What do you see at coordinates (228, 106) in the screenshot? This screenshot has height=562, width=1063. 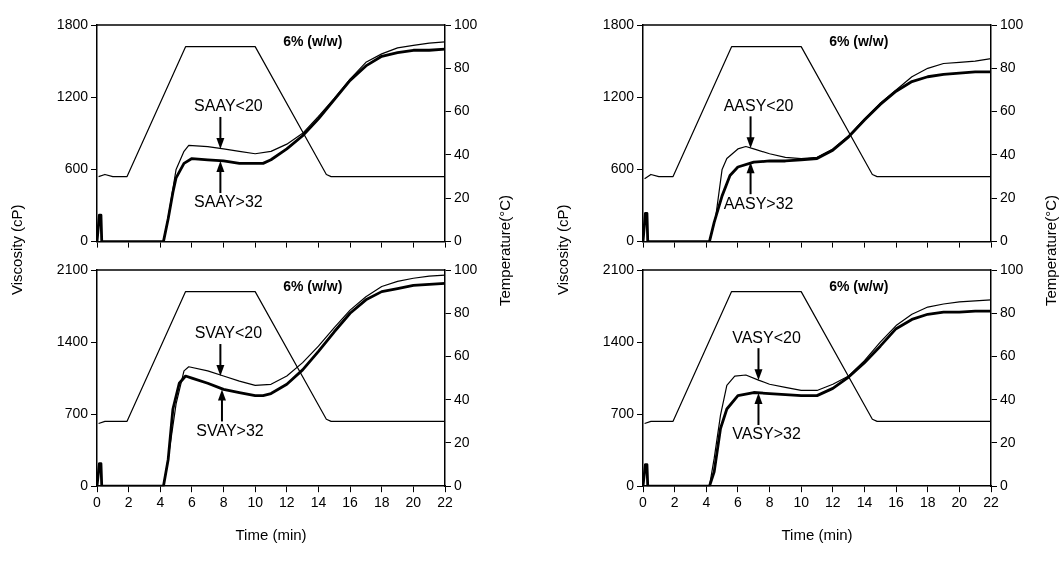 I see `annotation: SAAY<20` at bounding box center [228, 106].